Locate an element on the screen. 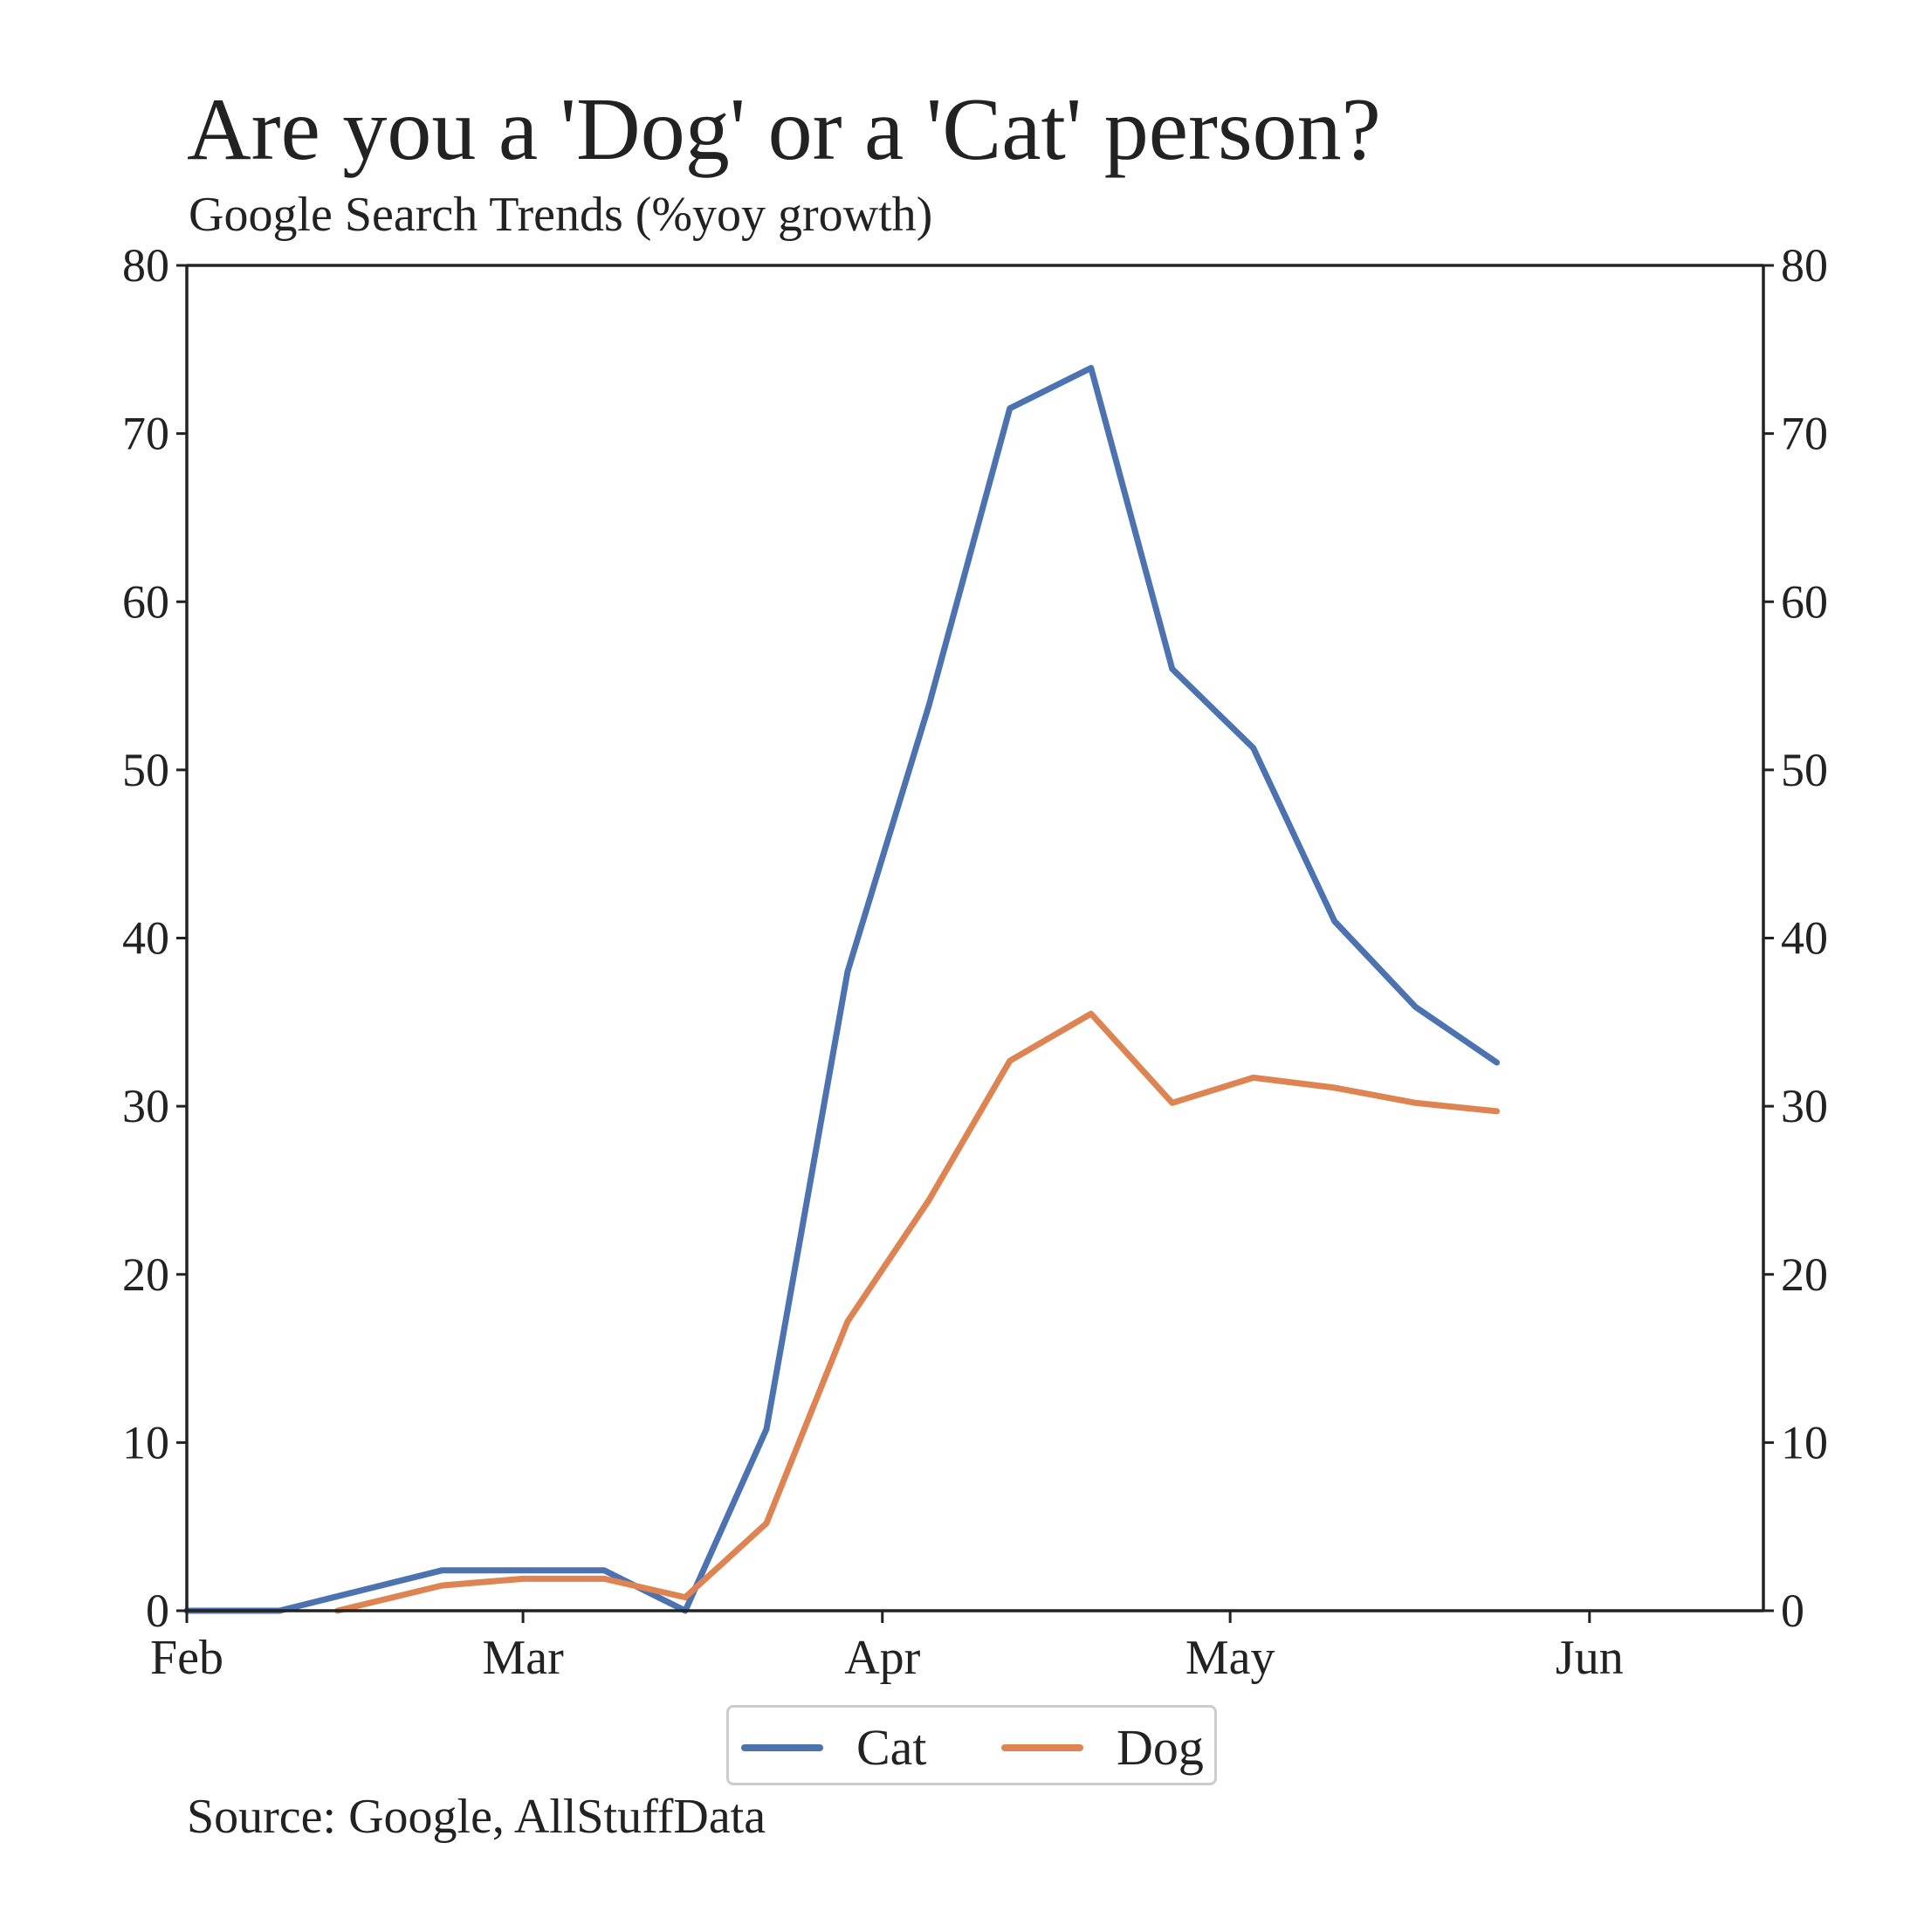 Image resolution: width=1931 pixels, height=1932 pixels. legend-swatch-dog is located at coordinates (1042, 1747).